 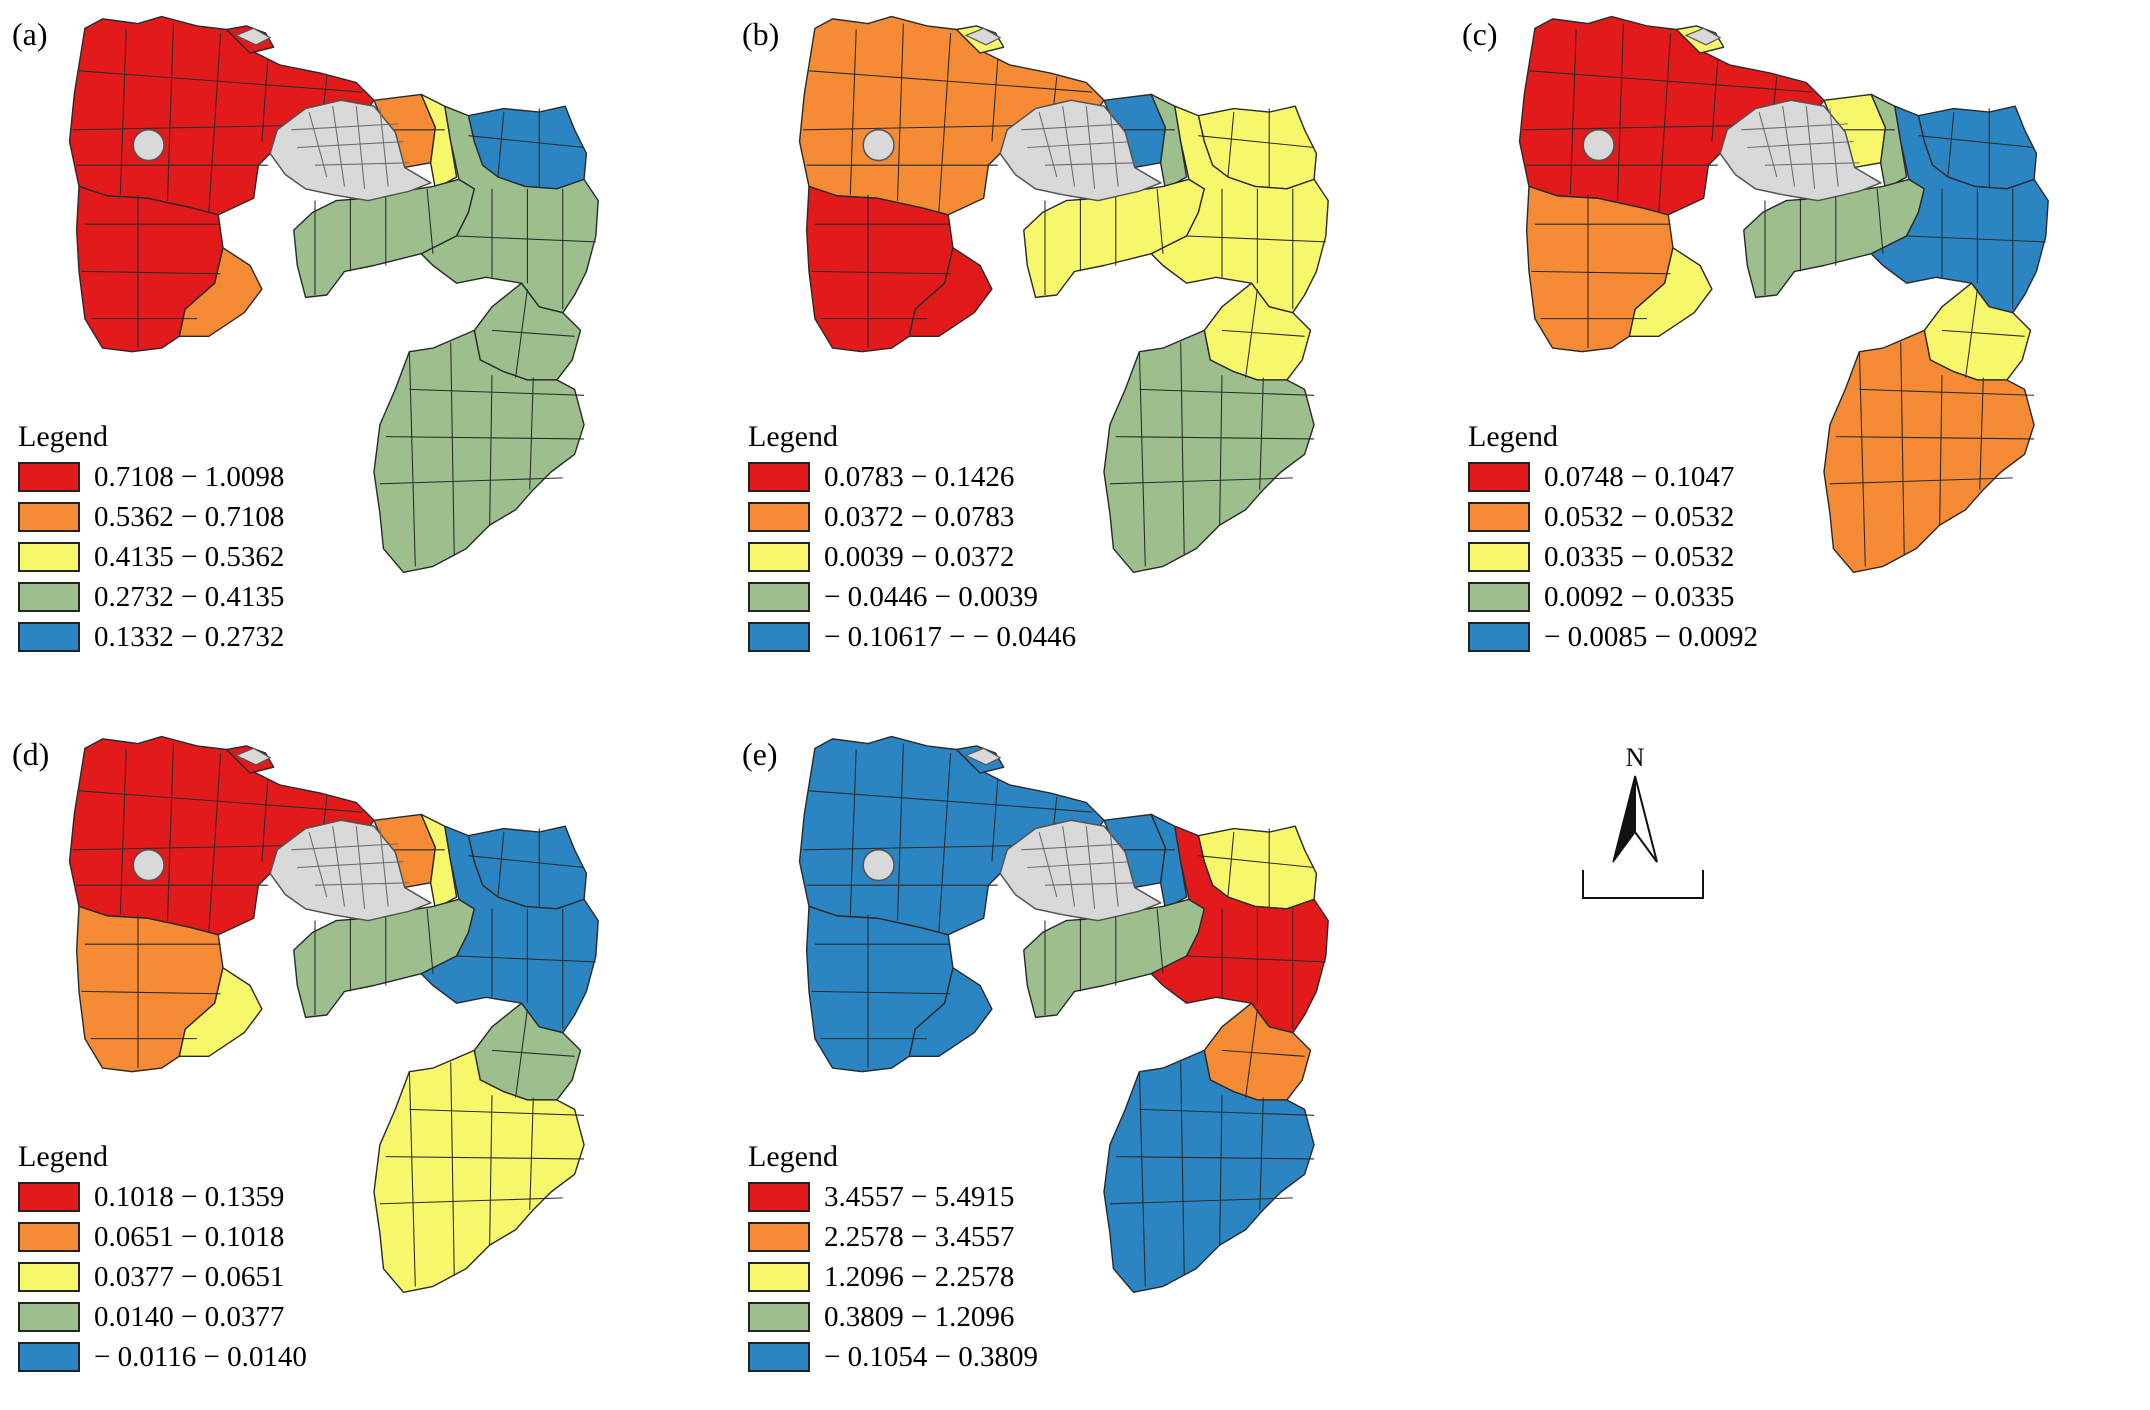 What do you see at coordinates (189, 556) in the screenshot?
I see `legend-label: 0.4135 − 0.5362` at bounding box center [189, 556].